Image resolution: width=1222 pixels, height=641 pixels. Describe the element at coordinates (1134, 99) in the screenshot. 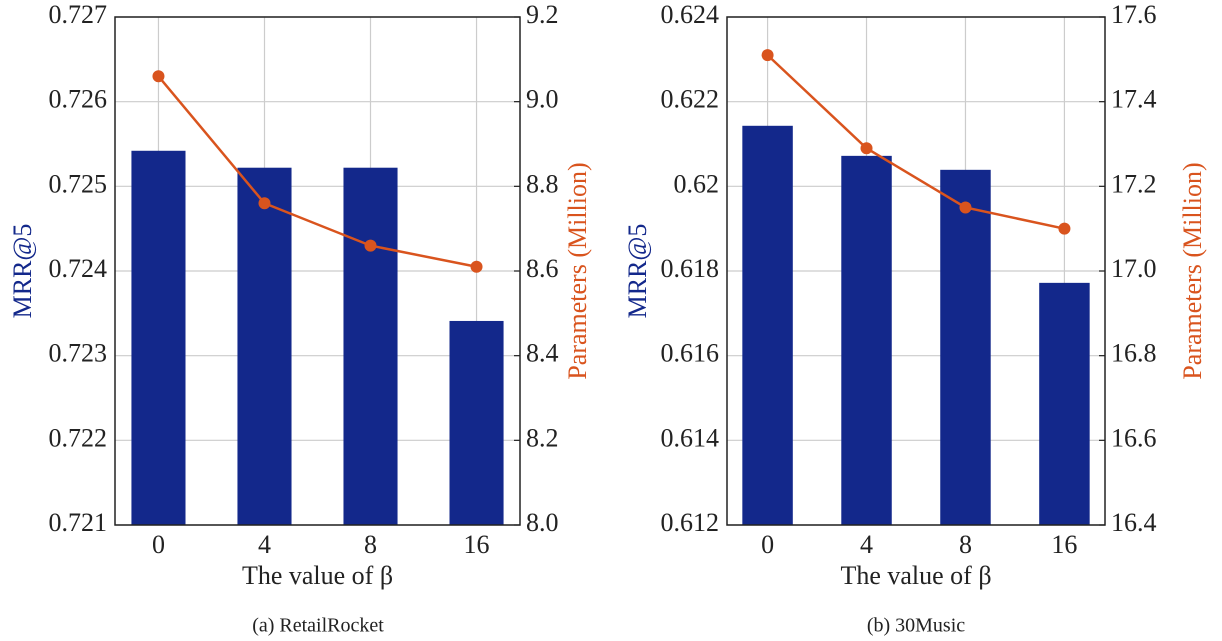

I see `y2-tick-label: 17.4` at that location.